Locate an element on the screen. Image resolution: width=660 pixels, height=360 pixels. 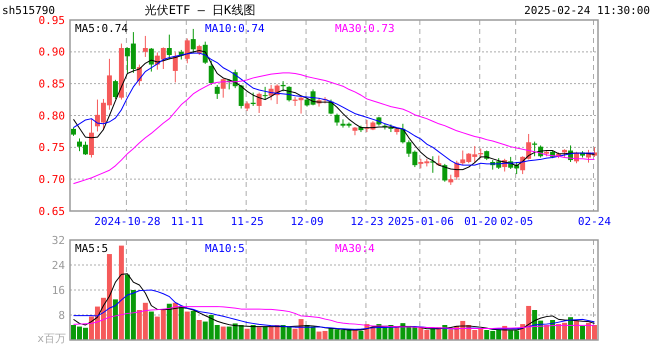
x-tick-label: 11-25 is located at coordinates (247, 221).